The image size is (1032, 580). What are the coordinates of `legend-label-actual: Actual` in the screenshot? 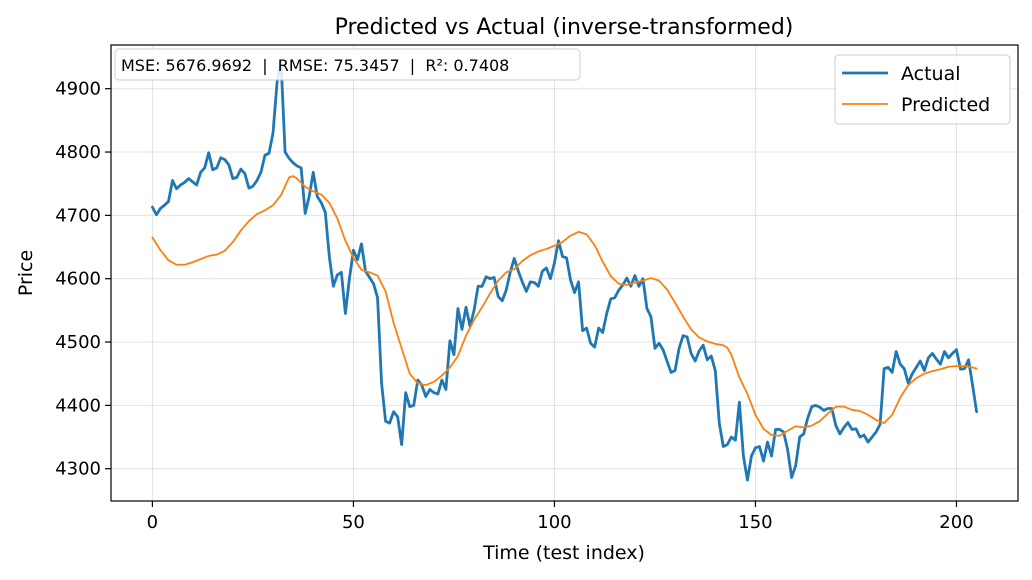 It's located at (931, 74).